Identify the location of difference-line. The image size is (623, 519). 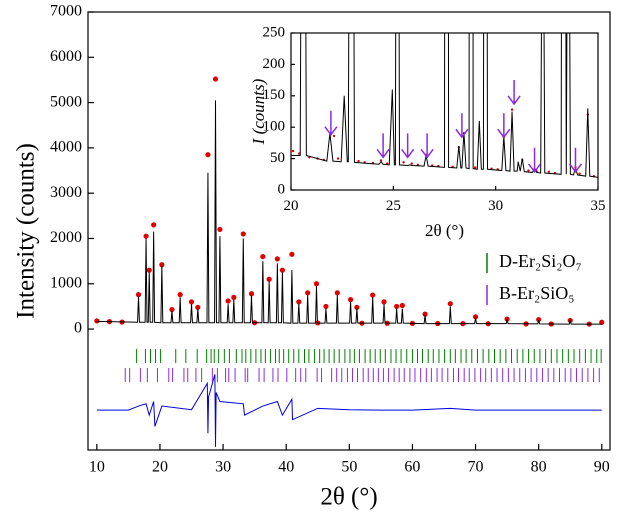
(349, 410).